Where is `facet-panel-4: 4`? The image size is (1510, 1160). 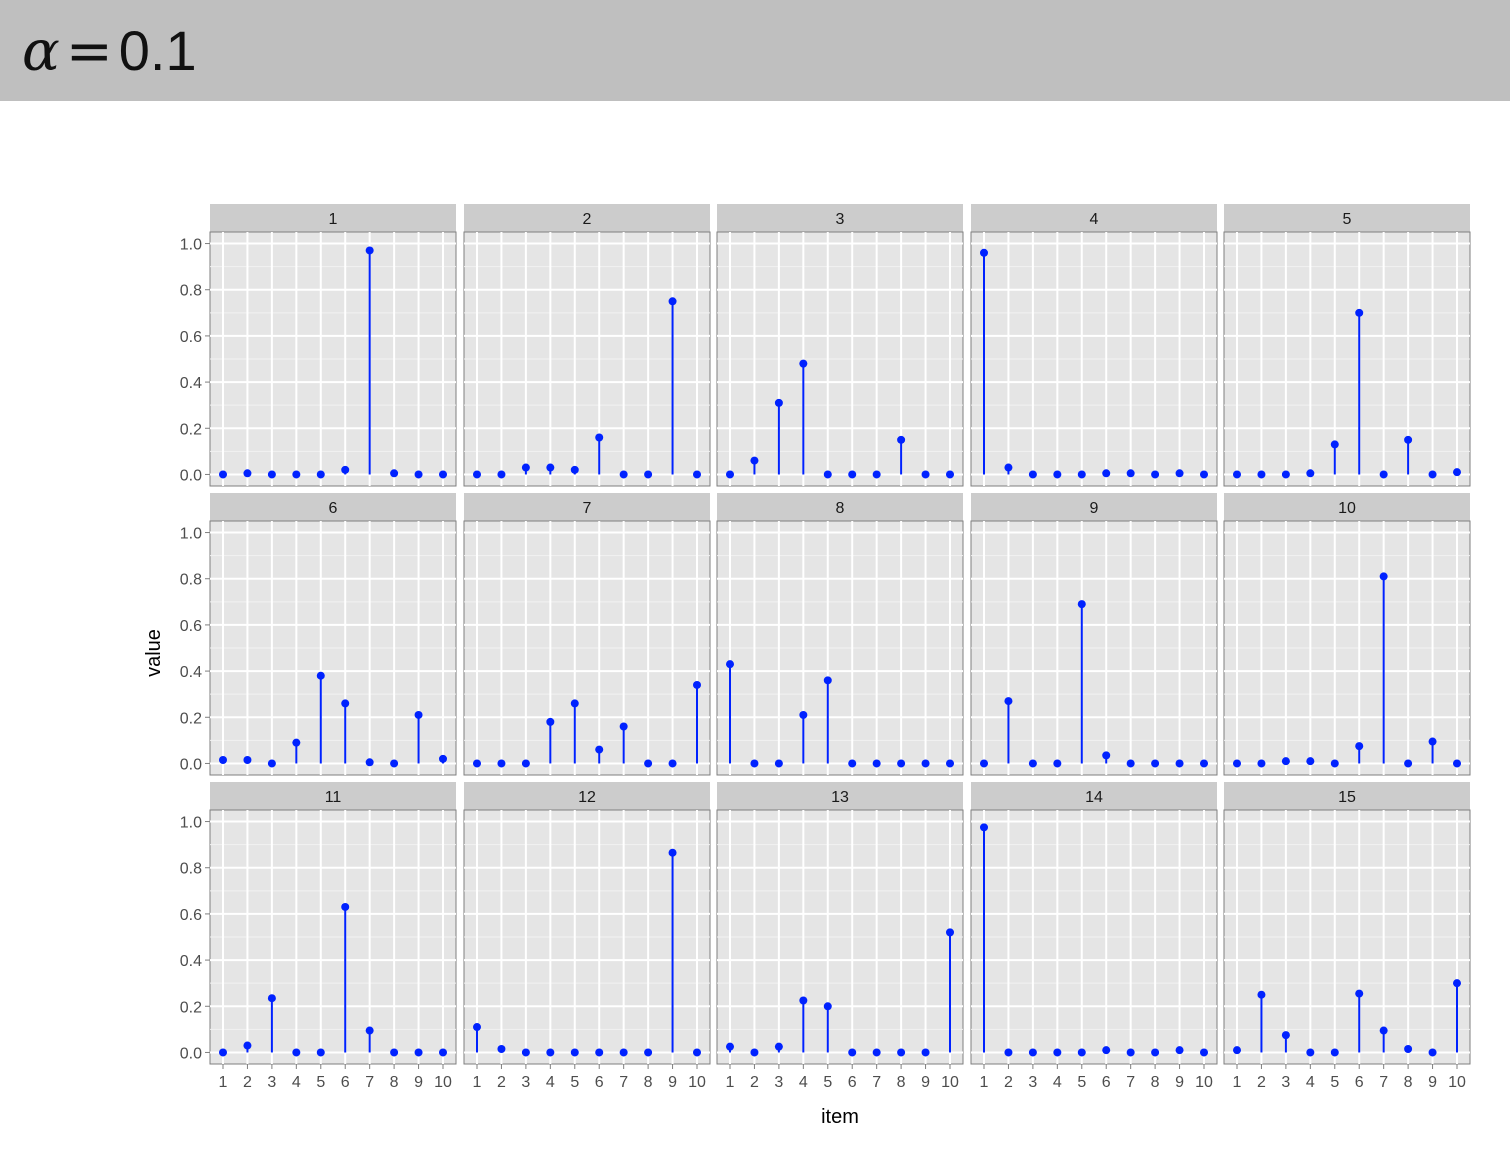
facet-panel-4: 4 is located at coordinates (1094, 345).